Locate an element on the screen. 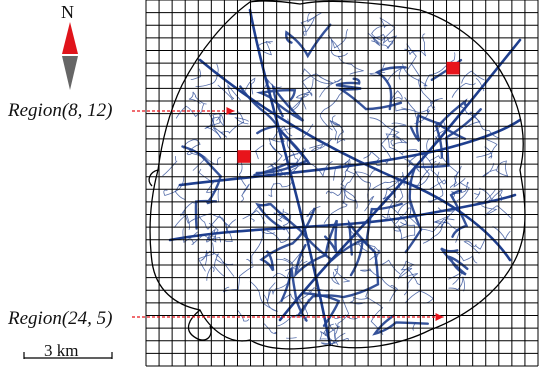 The width and height of the screenshot is (539, 368). highlighted-regions is located at coordinates (348, 112).